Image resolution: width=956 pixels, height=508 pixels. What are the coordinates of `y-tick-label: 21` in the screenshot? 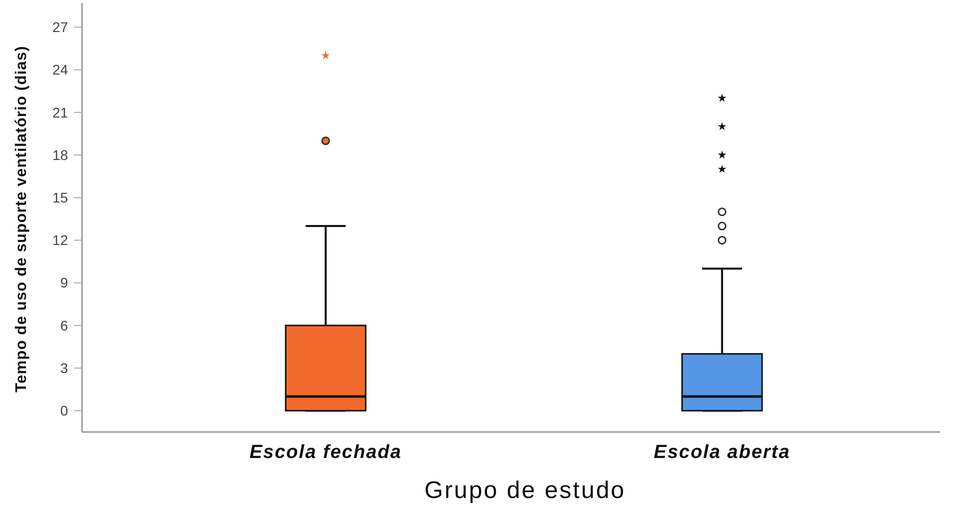 It's located at (60, 112).